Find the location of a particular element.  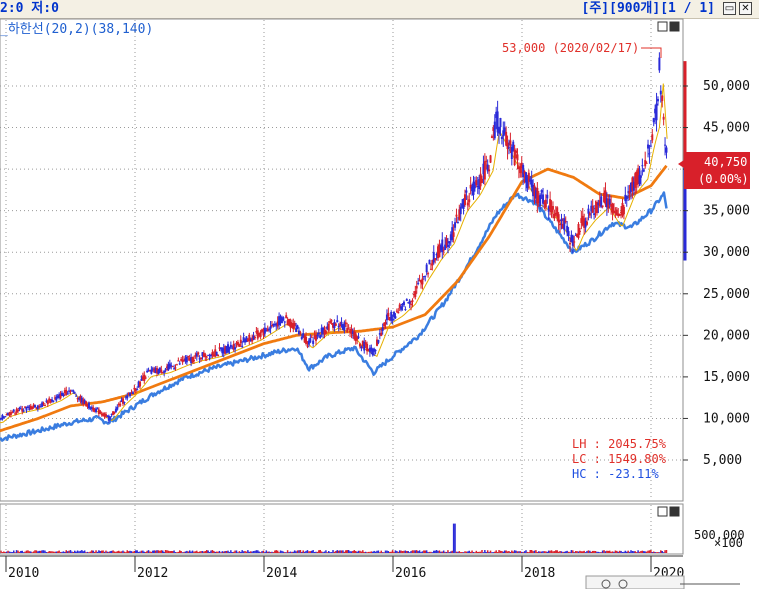

volume-restore-icon is located at coordinates (662, 511).